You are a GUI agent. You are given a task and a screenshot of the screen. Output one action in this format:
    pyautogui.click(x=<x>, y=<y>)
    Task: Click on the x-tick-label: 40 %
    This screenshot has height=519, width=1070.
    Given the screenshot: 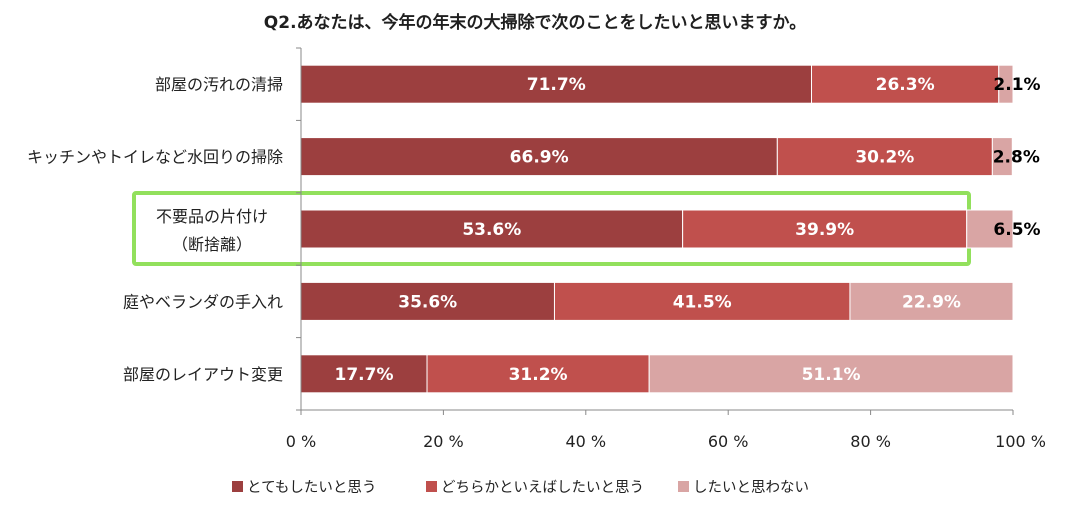 What is the action you would take?
    pyautogui.click(x=585, y=441)
    